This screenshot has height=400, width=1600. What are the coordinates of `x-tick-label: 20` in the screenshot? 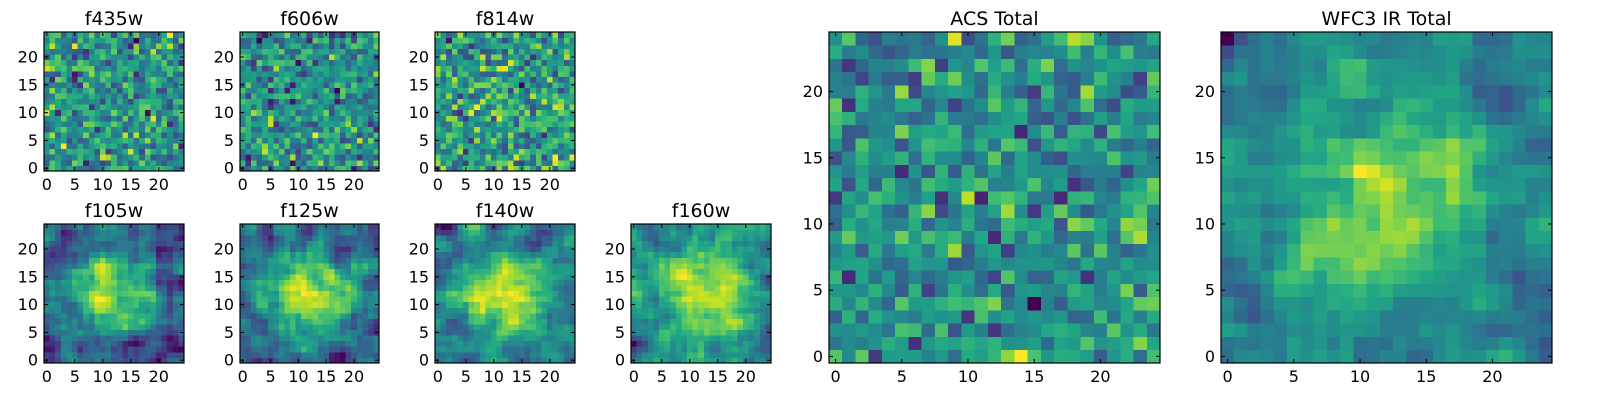 It's located at (746, 376).